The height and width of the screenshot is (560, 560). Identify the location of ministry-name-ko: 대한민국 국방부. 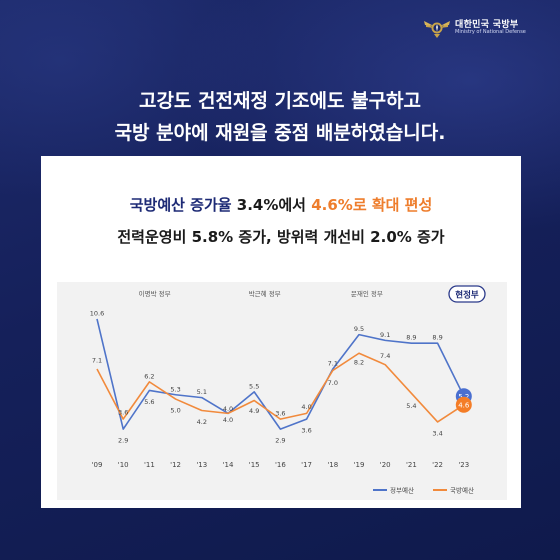
(487, 24).